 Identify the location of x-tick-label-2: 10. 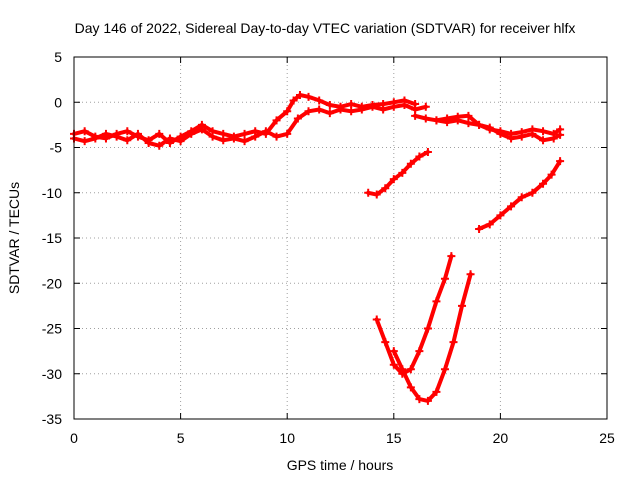
(287, 438).